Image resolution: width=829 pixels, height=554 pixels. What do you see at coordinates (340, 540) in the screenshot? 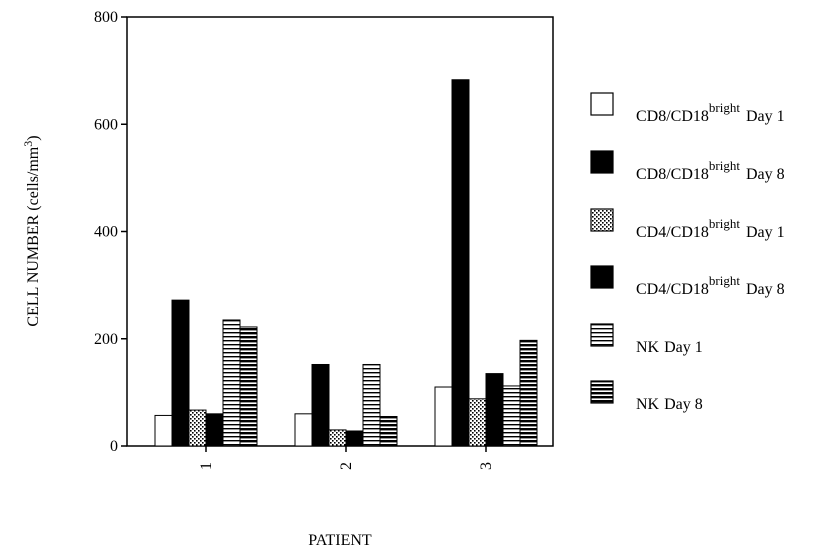
I see `x-axis-title: PATIENT` at bounding box center [340, 540].